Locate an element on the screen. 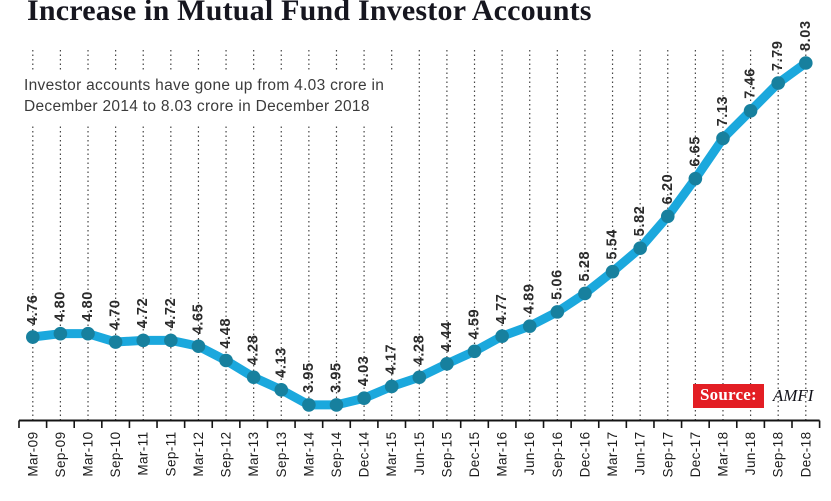 The height and width of the screenshot is (501, 831). value-label: 5.28 is located at coordinates (585, 266).